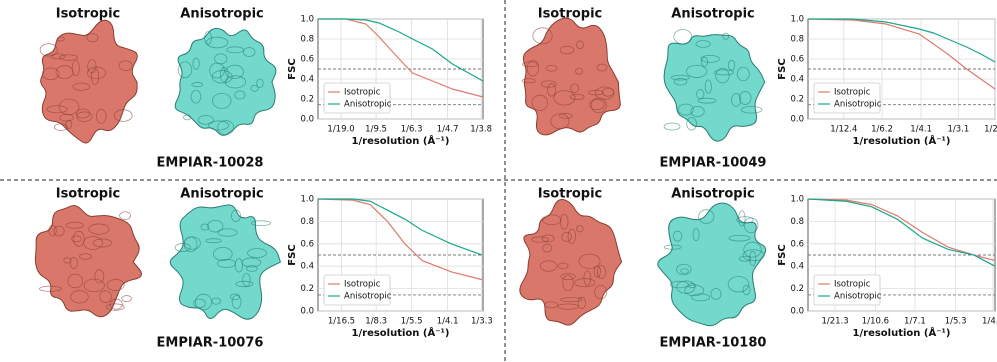  I want to click on y-tick-label: 0.4, so click(797, 80).